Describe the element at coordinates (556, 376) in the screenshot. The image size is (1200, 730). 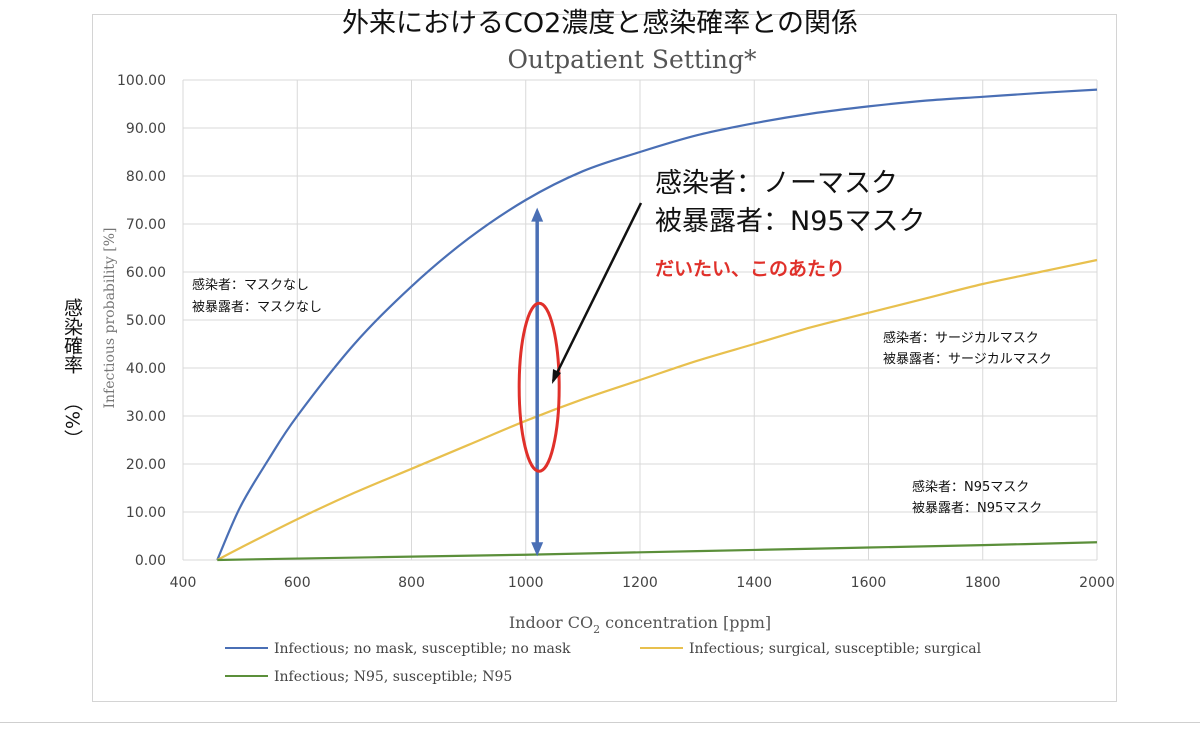
I see `callout-arrow-head` at that location.